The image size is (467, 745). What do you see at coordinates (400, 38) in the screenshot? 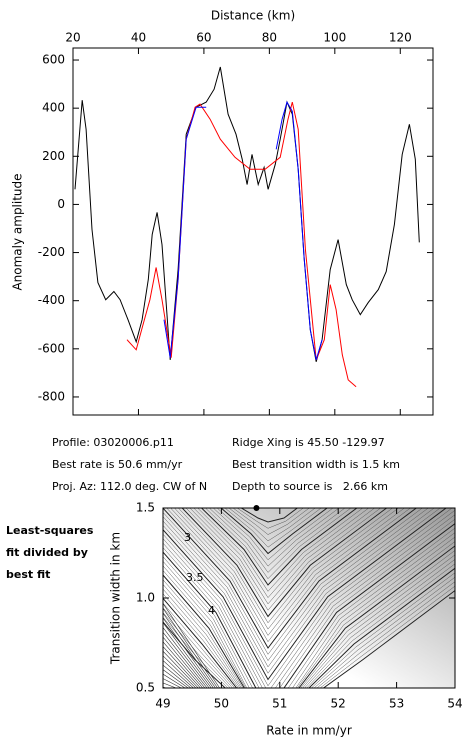
I see `x-tick-label: 120` at bounding box center [400, 38].